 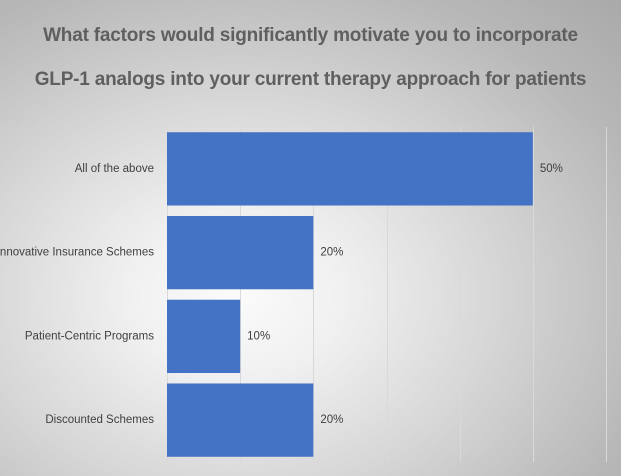 What do you see at coordinates (551, 169) in the screenshot?
I see `data-label: 50%` at bounding box center [551, 169].